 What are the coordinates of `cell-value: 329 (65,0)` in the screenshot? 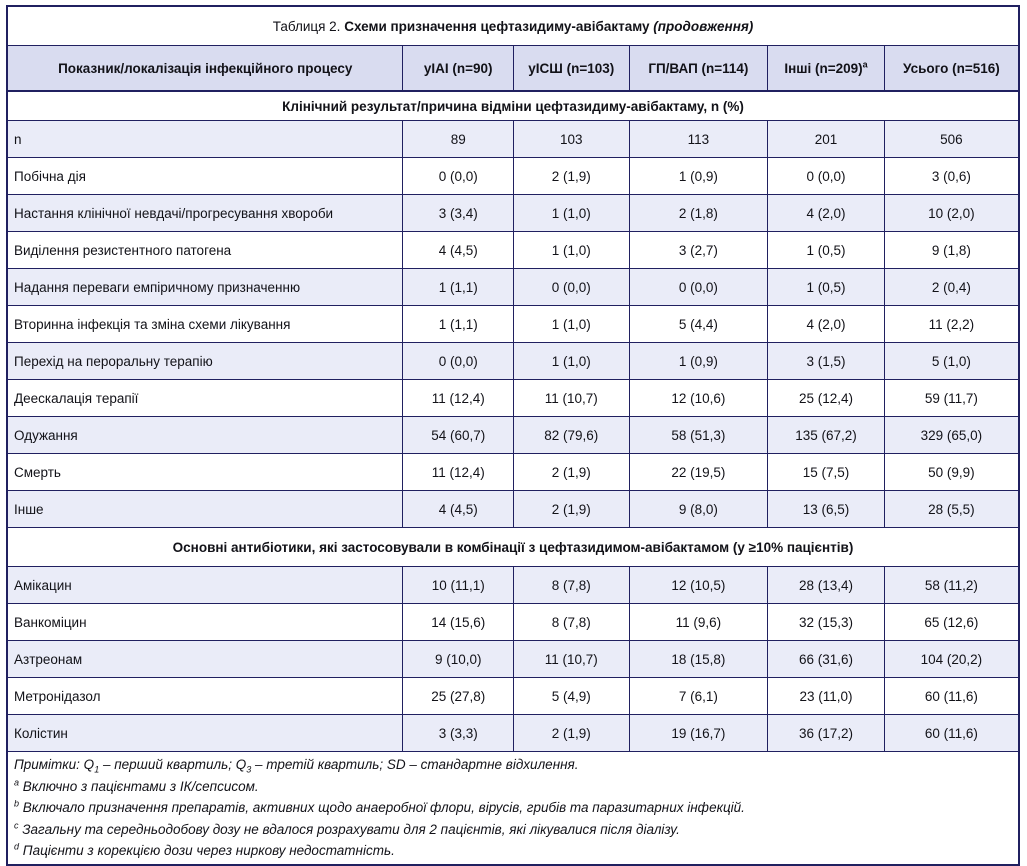 It's located at (951, 435).